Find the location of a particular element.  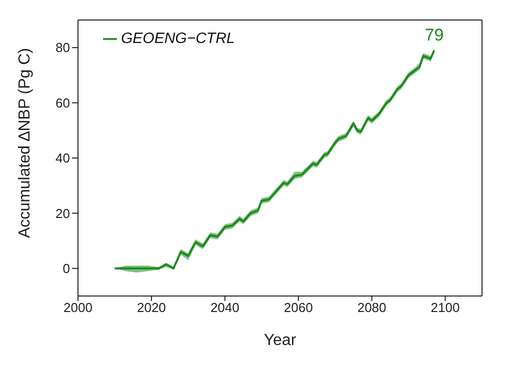

y-axis-title: Accumulated ∆NBP (Pg C) is located at coordinates (25, 143).